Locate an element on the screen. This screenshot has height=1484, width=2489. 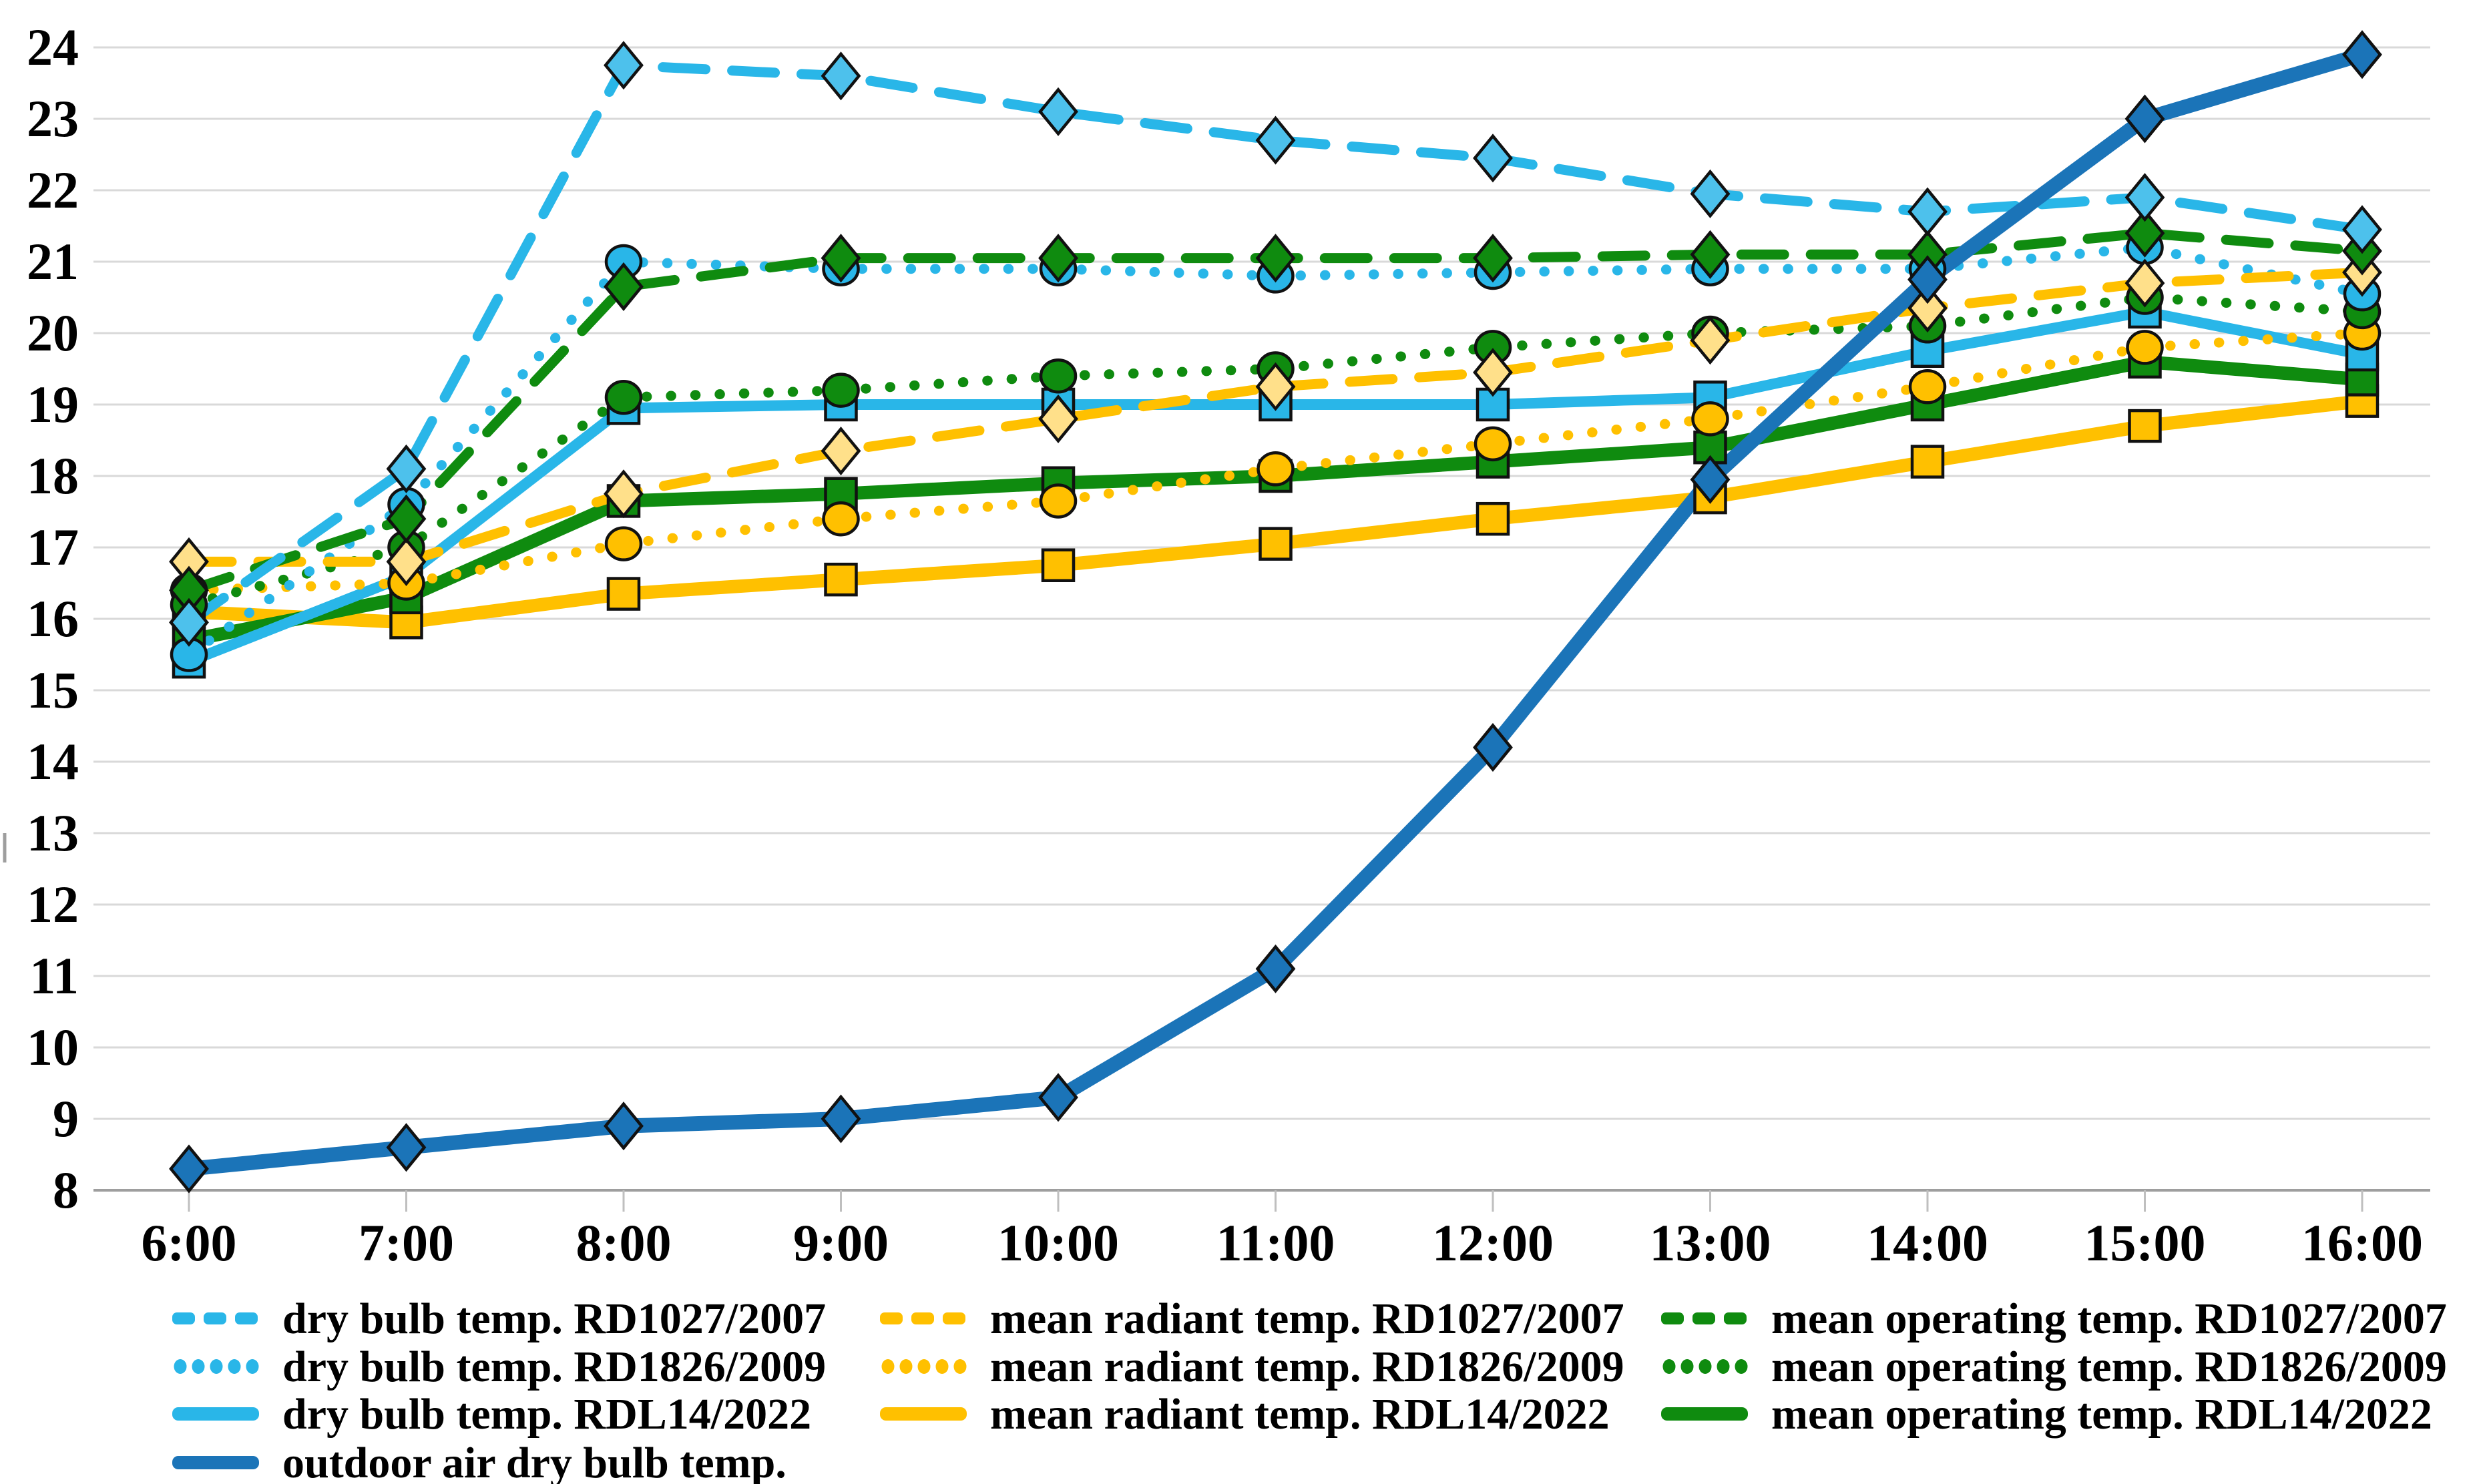
y-axis-label-12: 12 is located at coordinates (53, 904).